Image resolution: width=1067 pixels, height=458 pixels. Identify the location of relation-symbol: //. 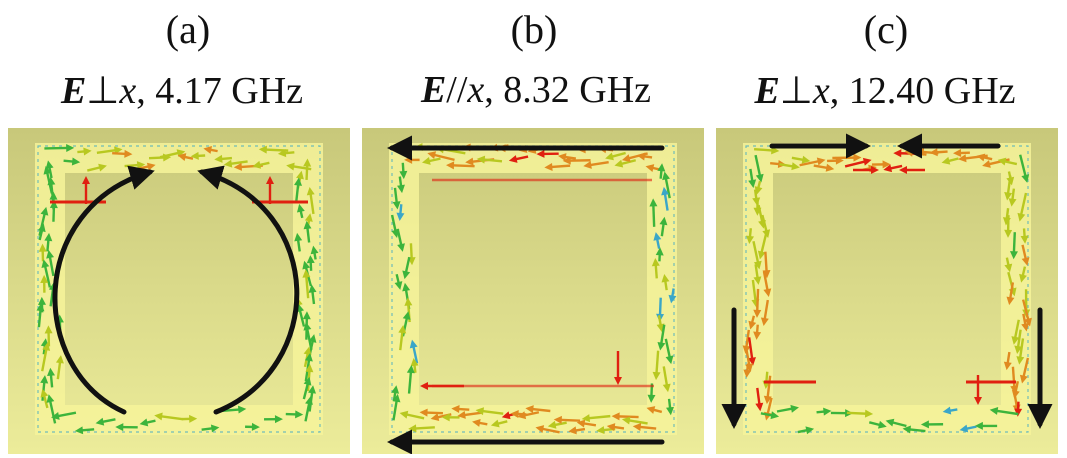
(457, 90).